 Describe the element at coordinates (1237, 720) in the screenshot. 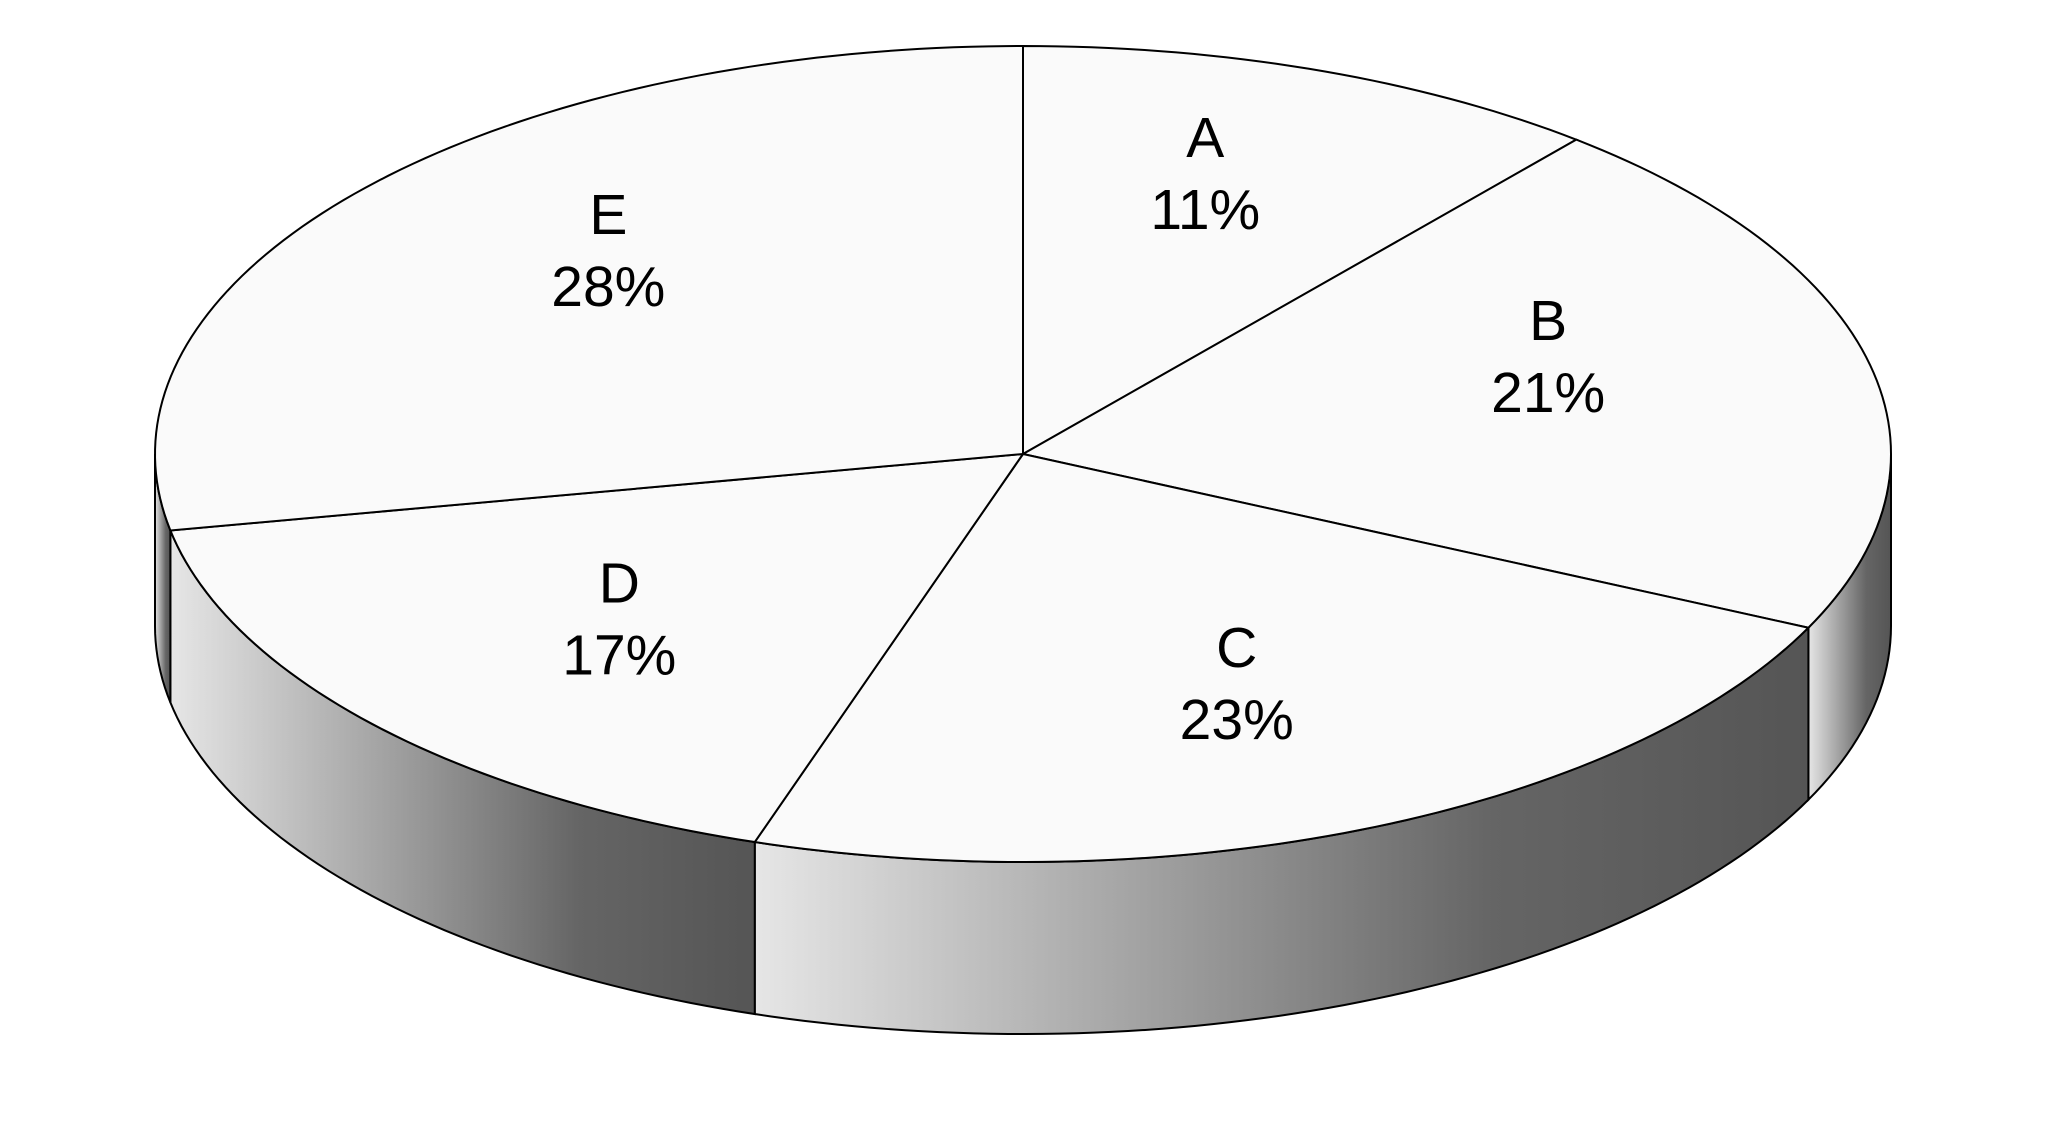

I see `value-label: 23%` at that location.